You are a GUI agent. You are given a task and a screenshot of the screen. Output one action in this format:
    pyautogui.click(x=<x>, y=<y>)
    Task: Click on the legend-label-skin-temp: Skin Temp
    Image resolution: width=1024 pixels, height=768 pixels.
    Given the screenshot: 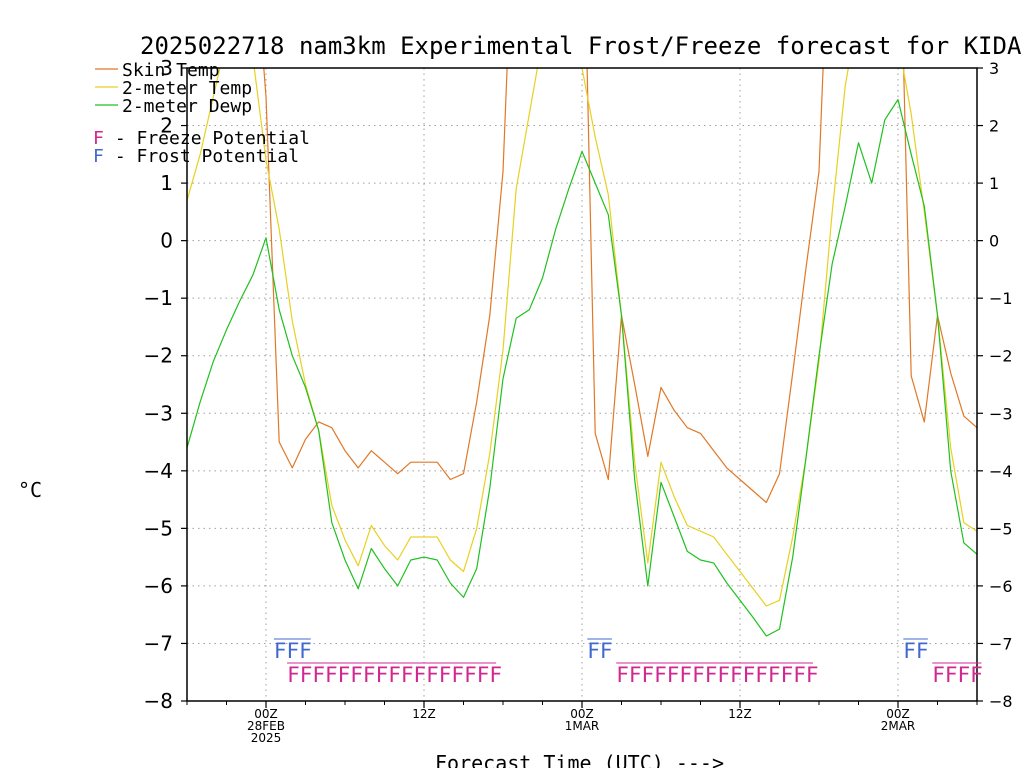 What is the action you would take?
    pyautogui.click(x=171, y=70)
    